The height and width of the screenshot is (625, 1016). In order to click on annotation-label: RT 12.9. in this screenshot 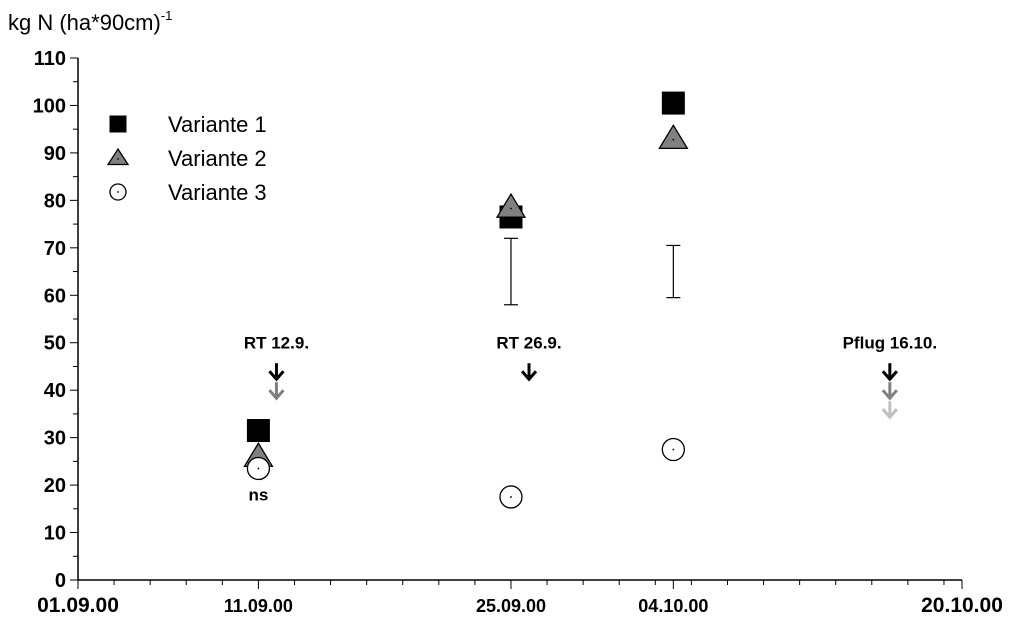, I will do `click(276, 343)`.